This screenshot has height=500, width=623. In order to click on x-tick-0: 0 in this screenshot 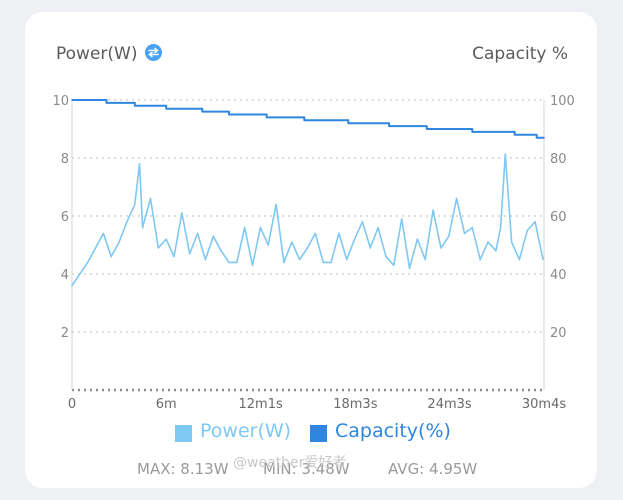, I will do `click(72, 404)`.